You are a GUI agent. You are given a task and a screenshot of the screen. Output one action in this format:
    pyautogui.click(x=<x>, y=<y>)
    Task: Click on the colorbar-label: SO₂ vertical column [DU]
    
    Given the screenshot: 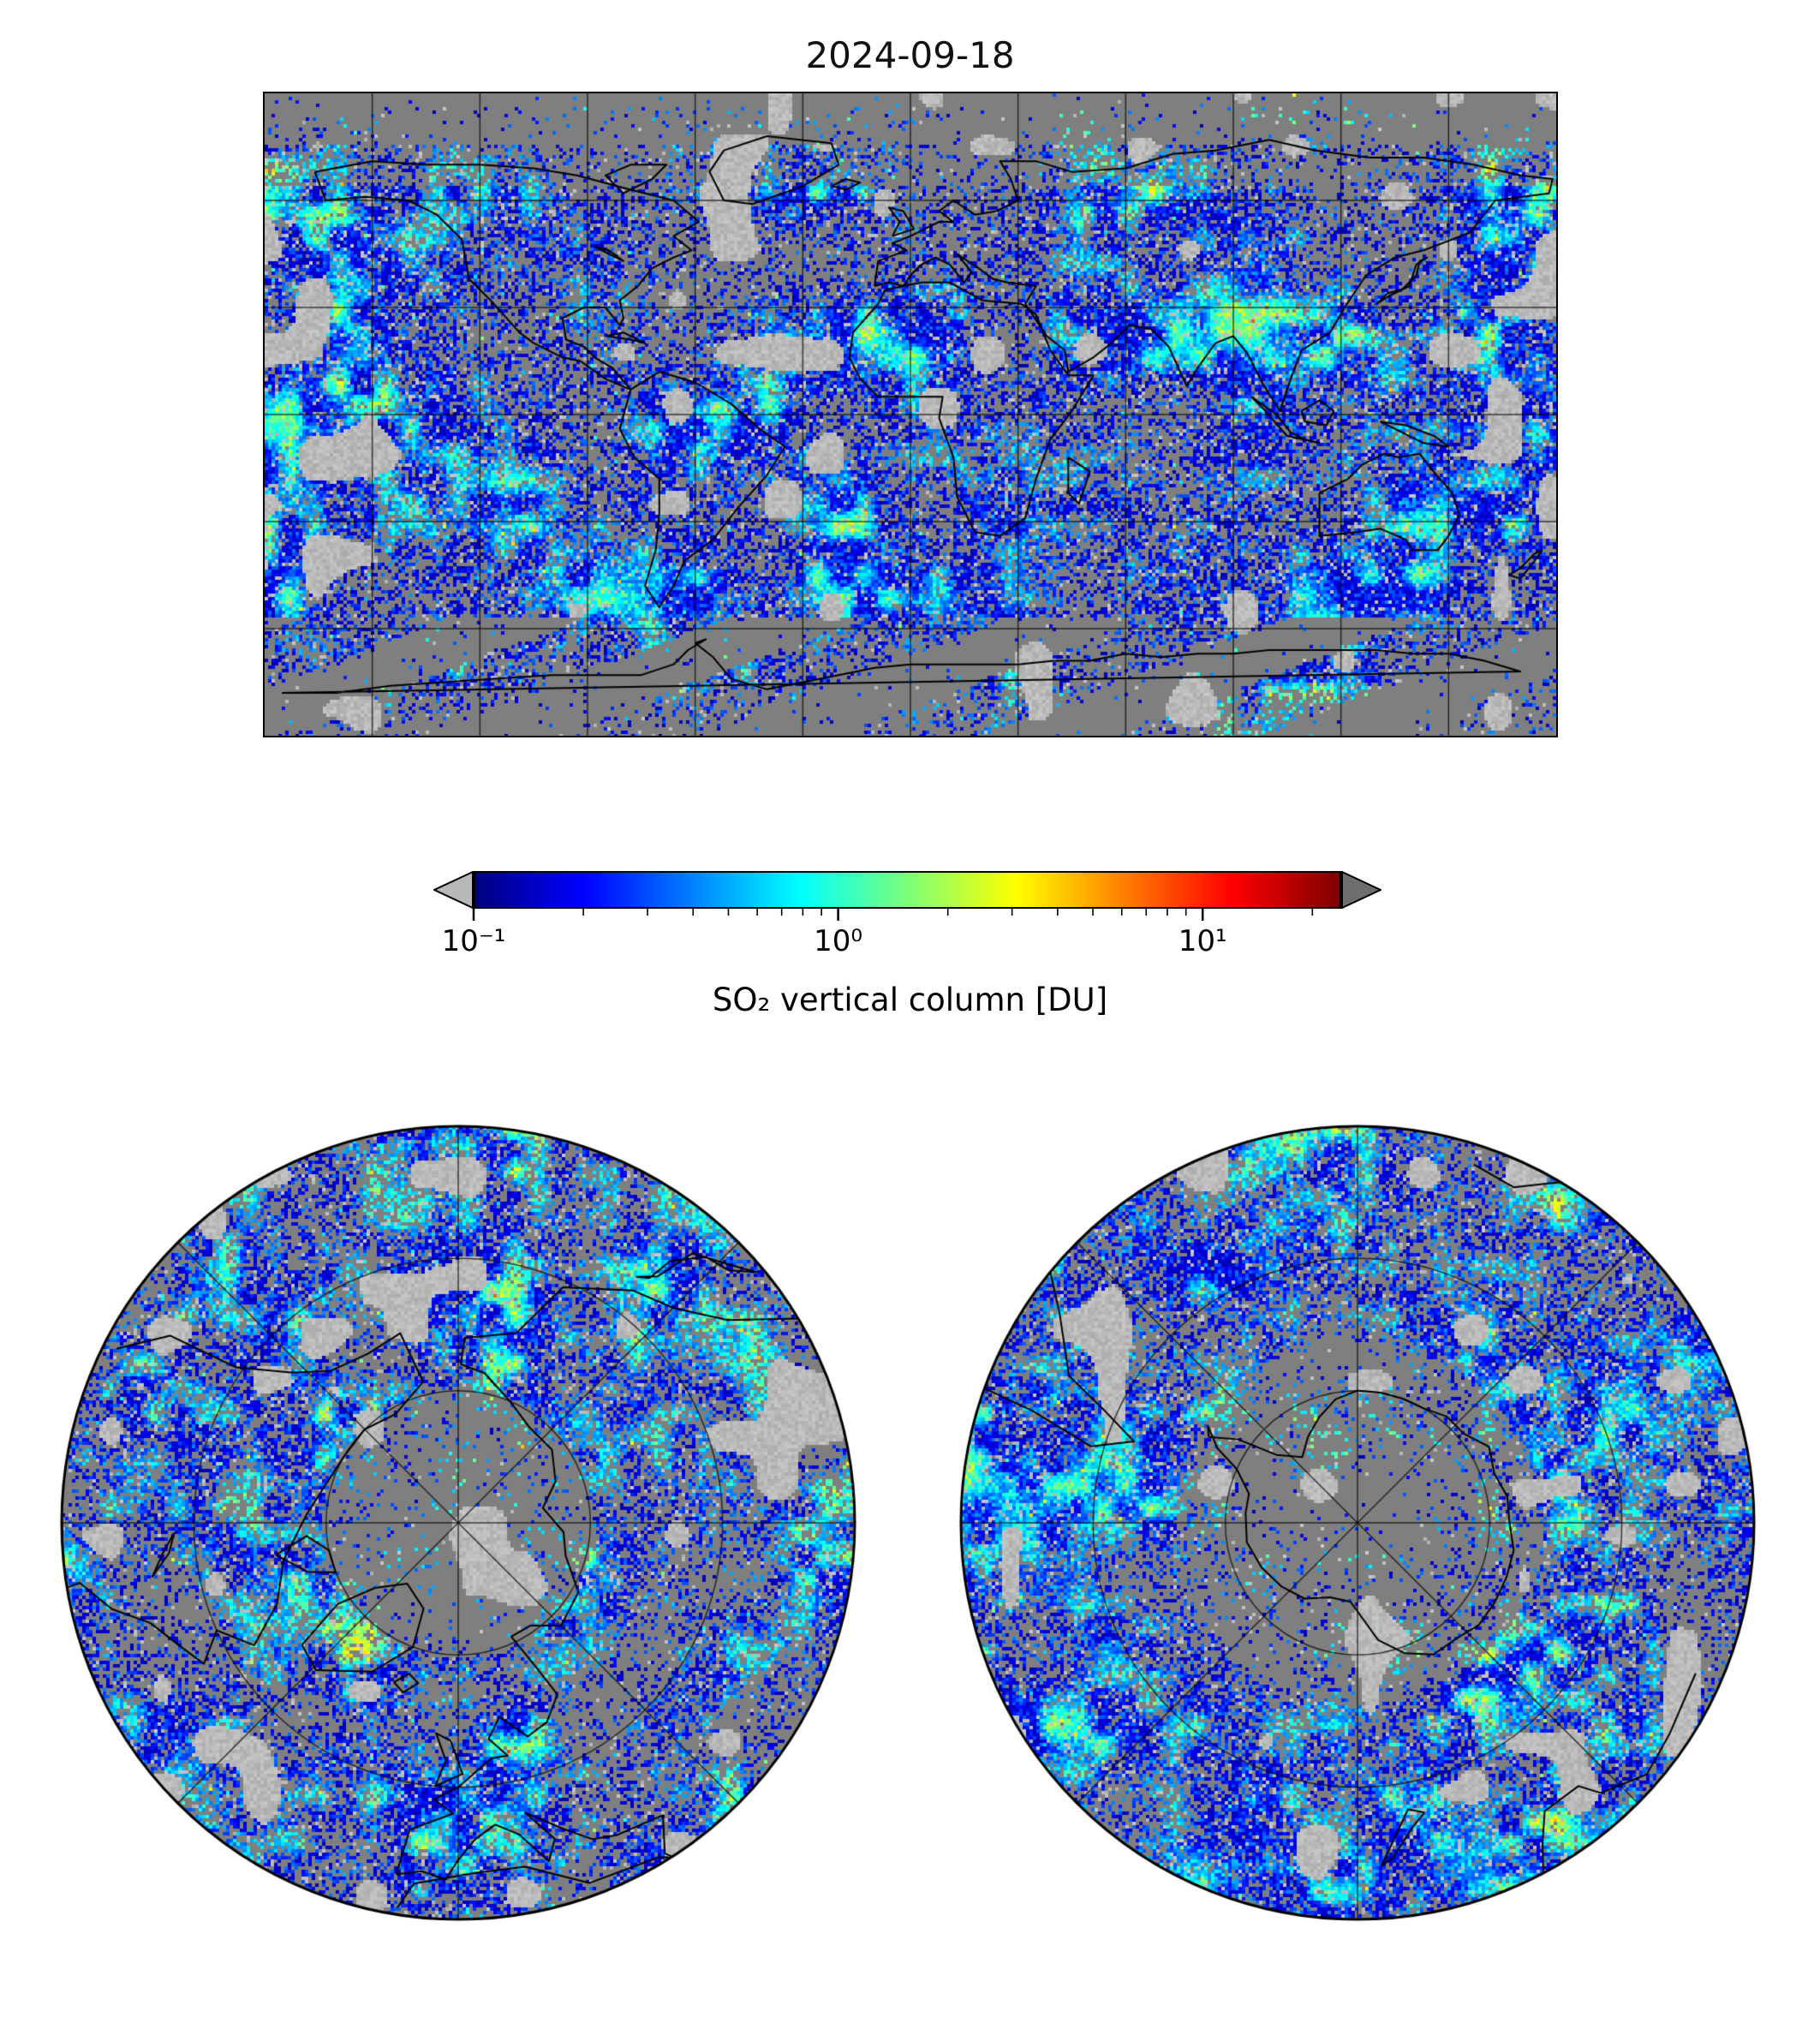 What is the action you would take?
    pyautogui.click(x=910, y=1000)
    